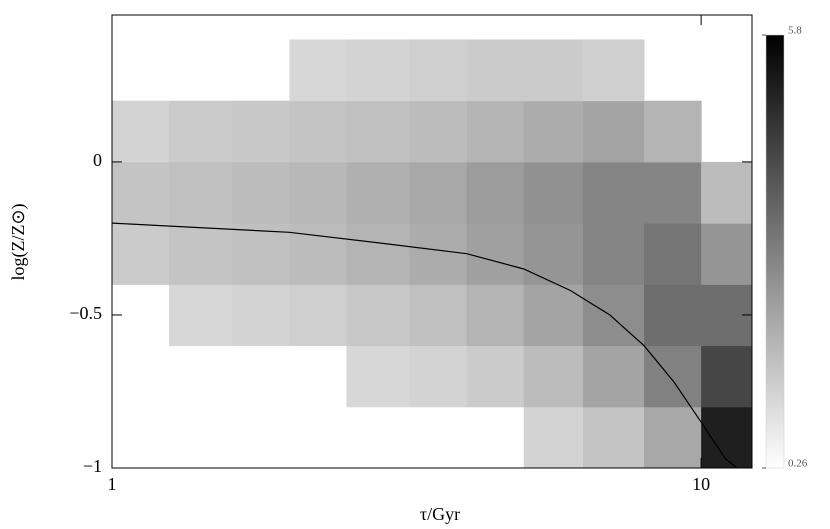 This screenshot has width=830, height=529. Describe the element at coordinates (795, 31) in the screenshot. I see `colorbar-tick-label: 5.8` at that location.